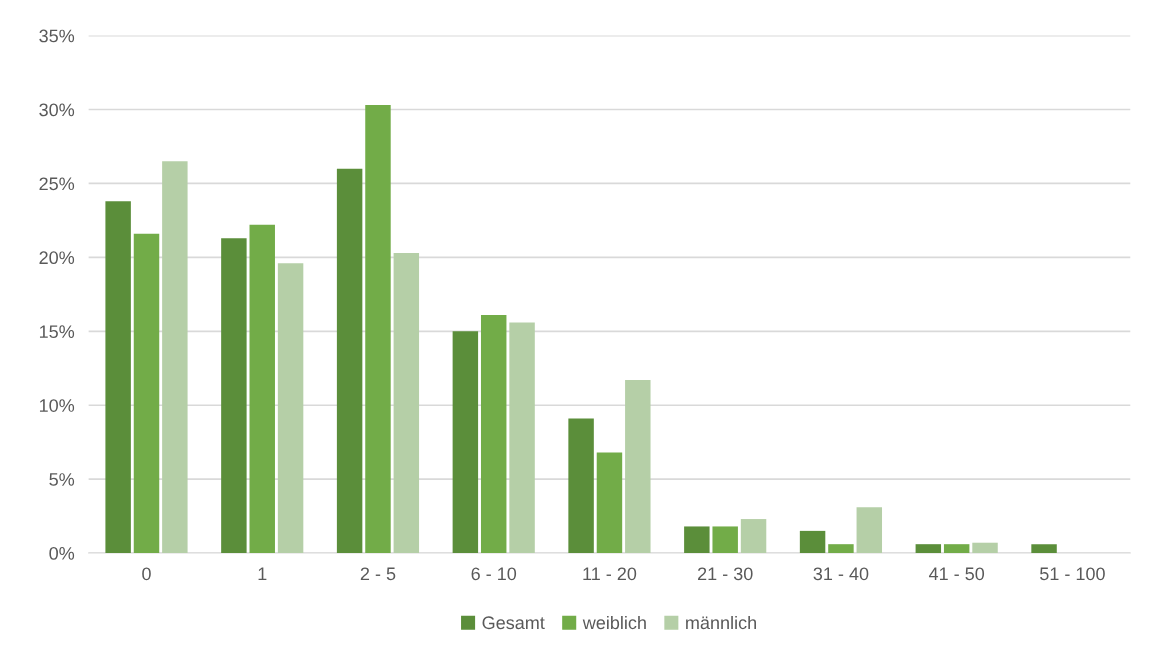 The height and width of the screenshot is (672, 1151). What do you see at coordinates (57, 405) in the screenshot?
I see `y-tick-label: 10%` at bounding box center [57, 405].